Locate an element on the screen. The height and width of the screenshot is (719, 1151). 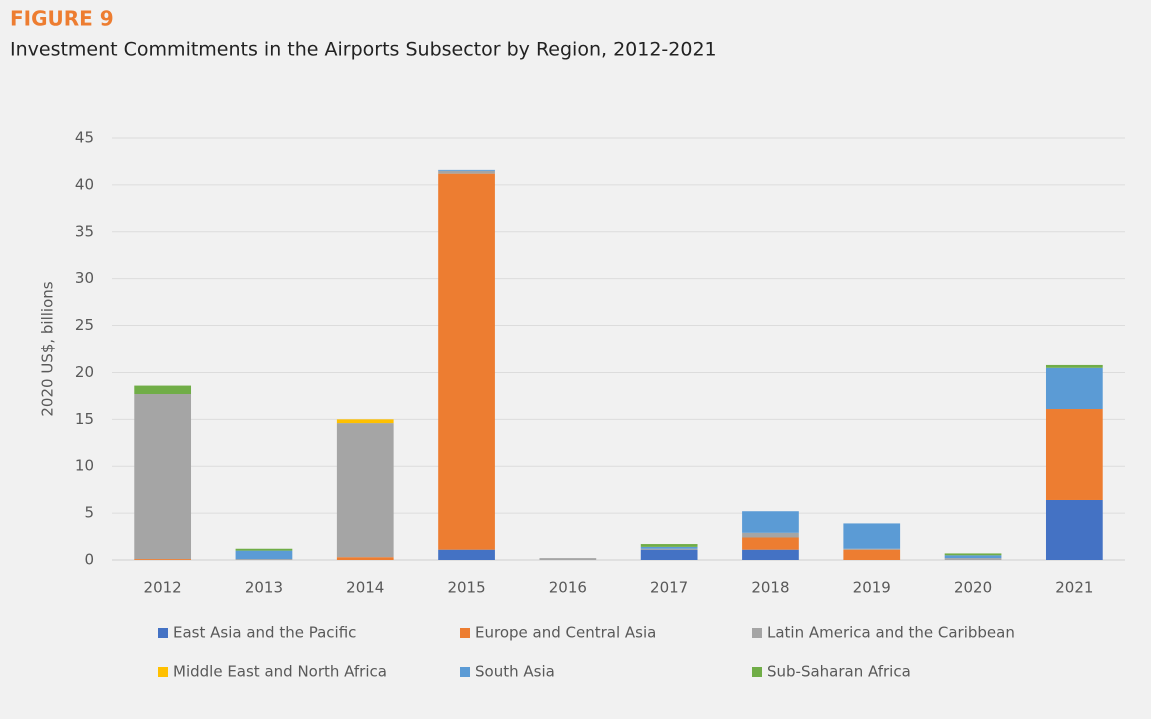
x-tick-label: 2015 is located at coordinates (466, 588).